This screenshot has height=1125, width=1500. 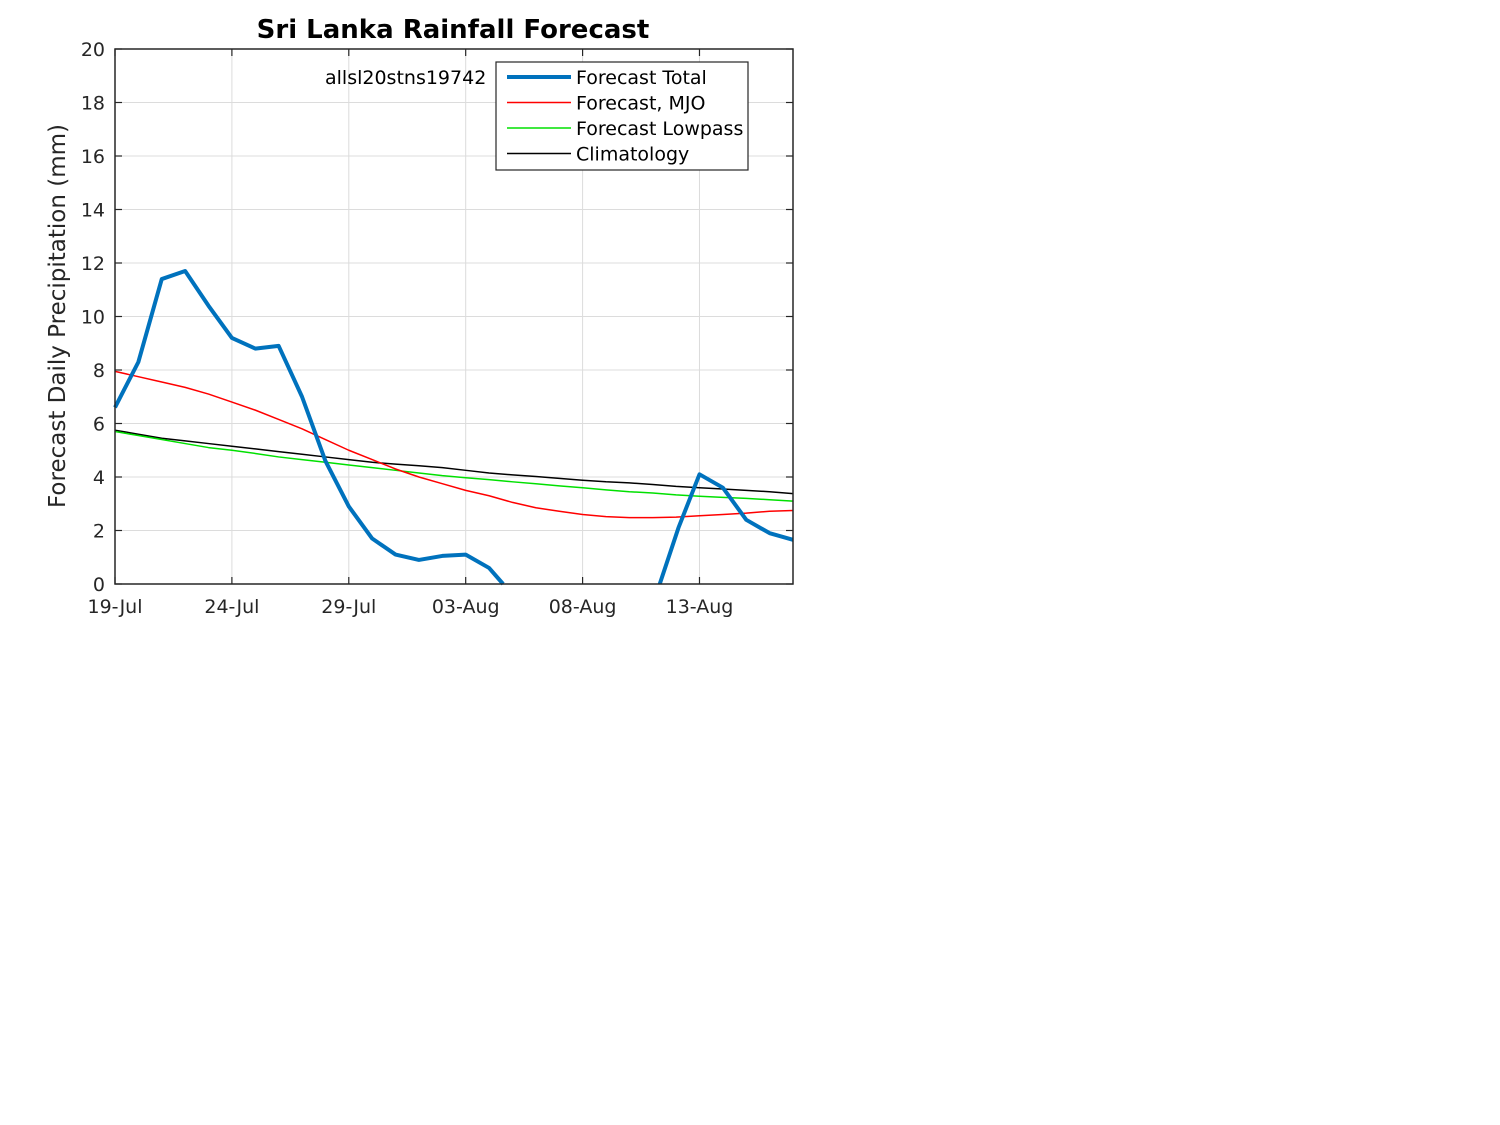 What do you see at coordinates (641, 78) in the screenshot?
I see `legend-label: Forecast Total` at bounding box center [641, 78].